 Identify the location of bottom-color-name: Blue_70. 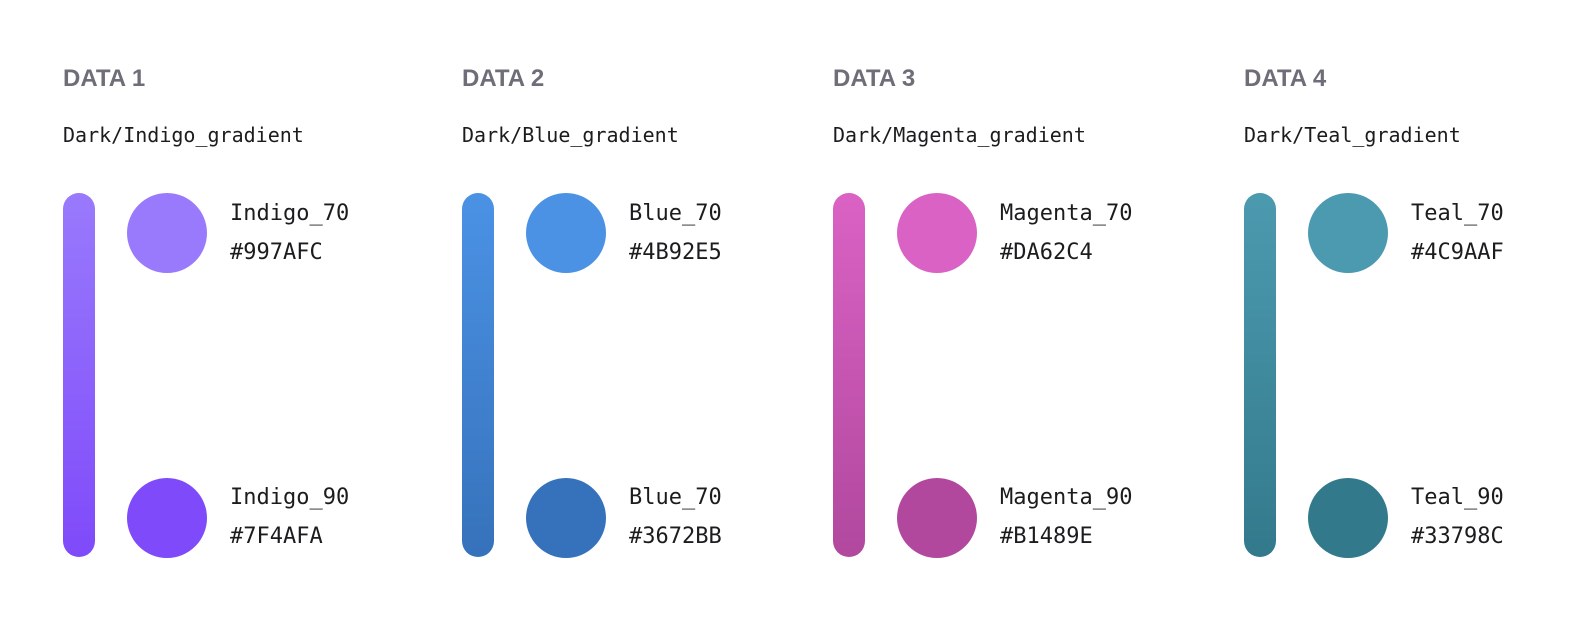
(675, 497).